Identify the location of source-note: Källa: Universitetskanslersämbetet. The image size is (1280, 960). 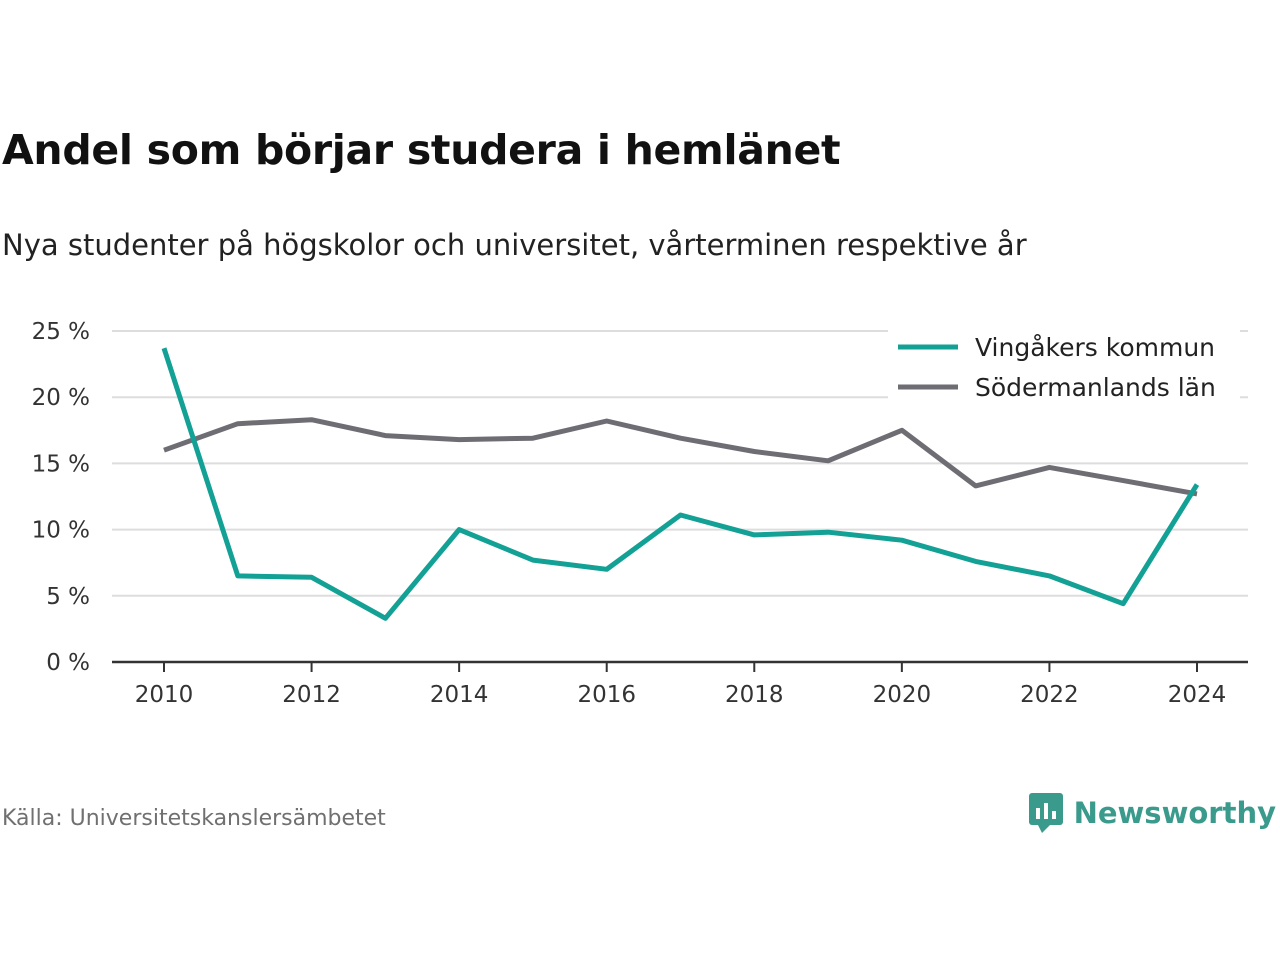
(194, 818).